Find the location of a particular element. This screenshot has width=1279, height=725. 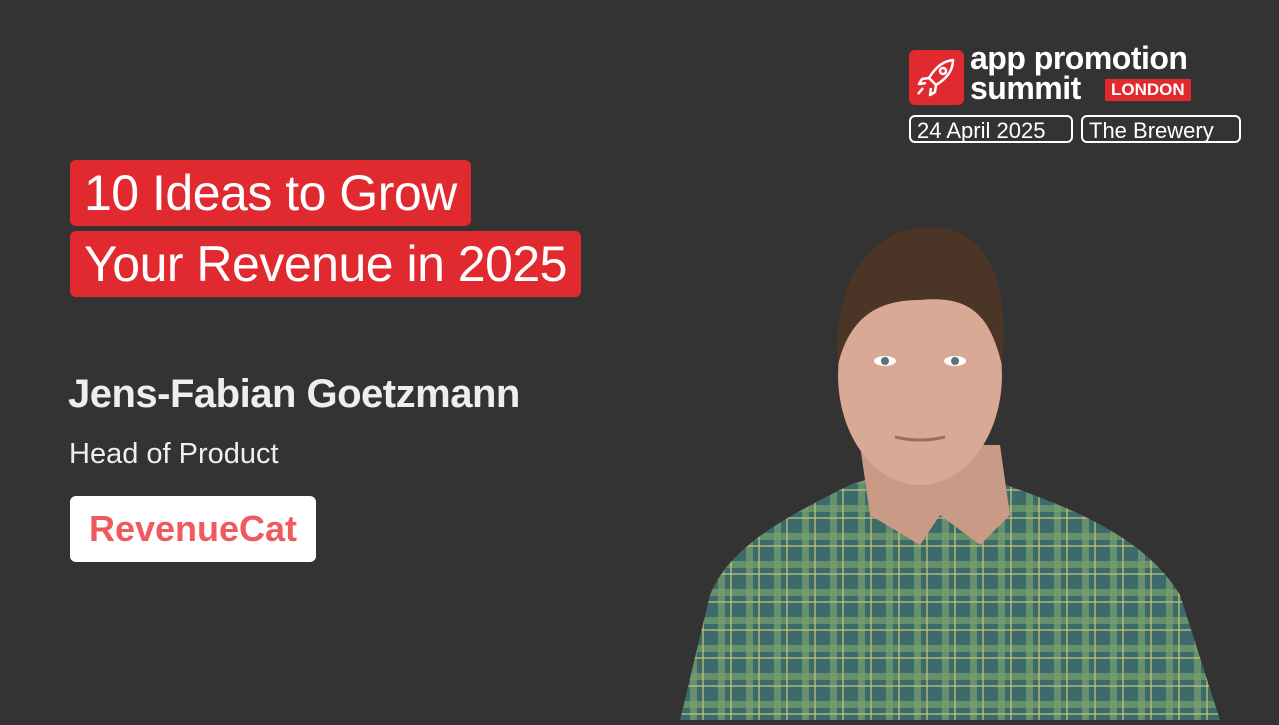

date-pill: 24 April 2025 is located at coordinates (991, 129).